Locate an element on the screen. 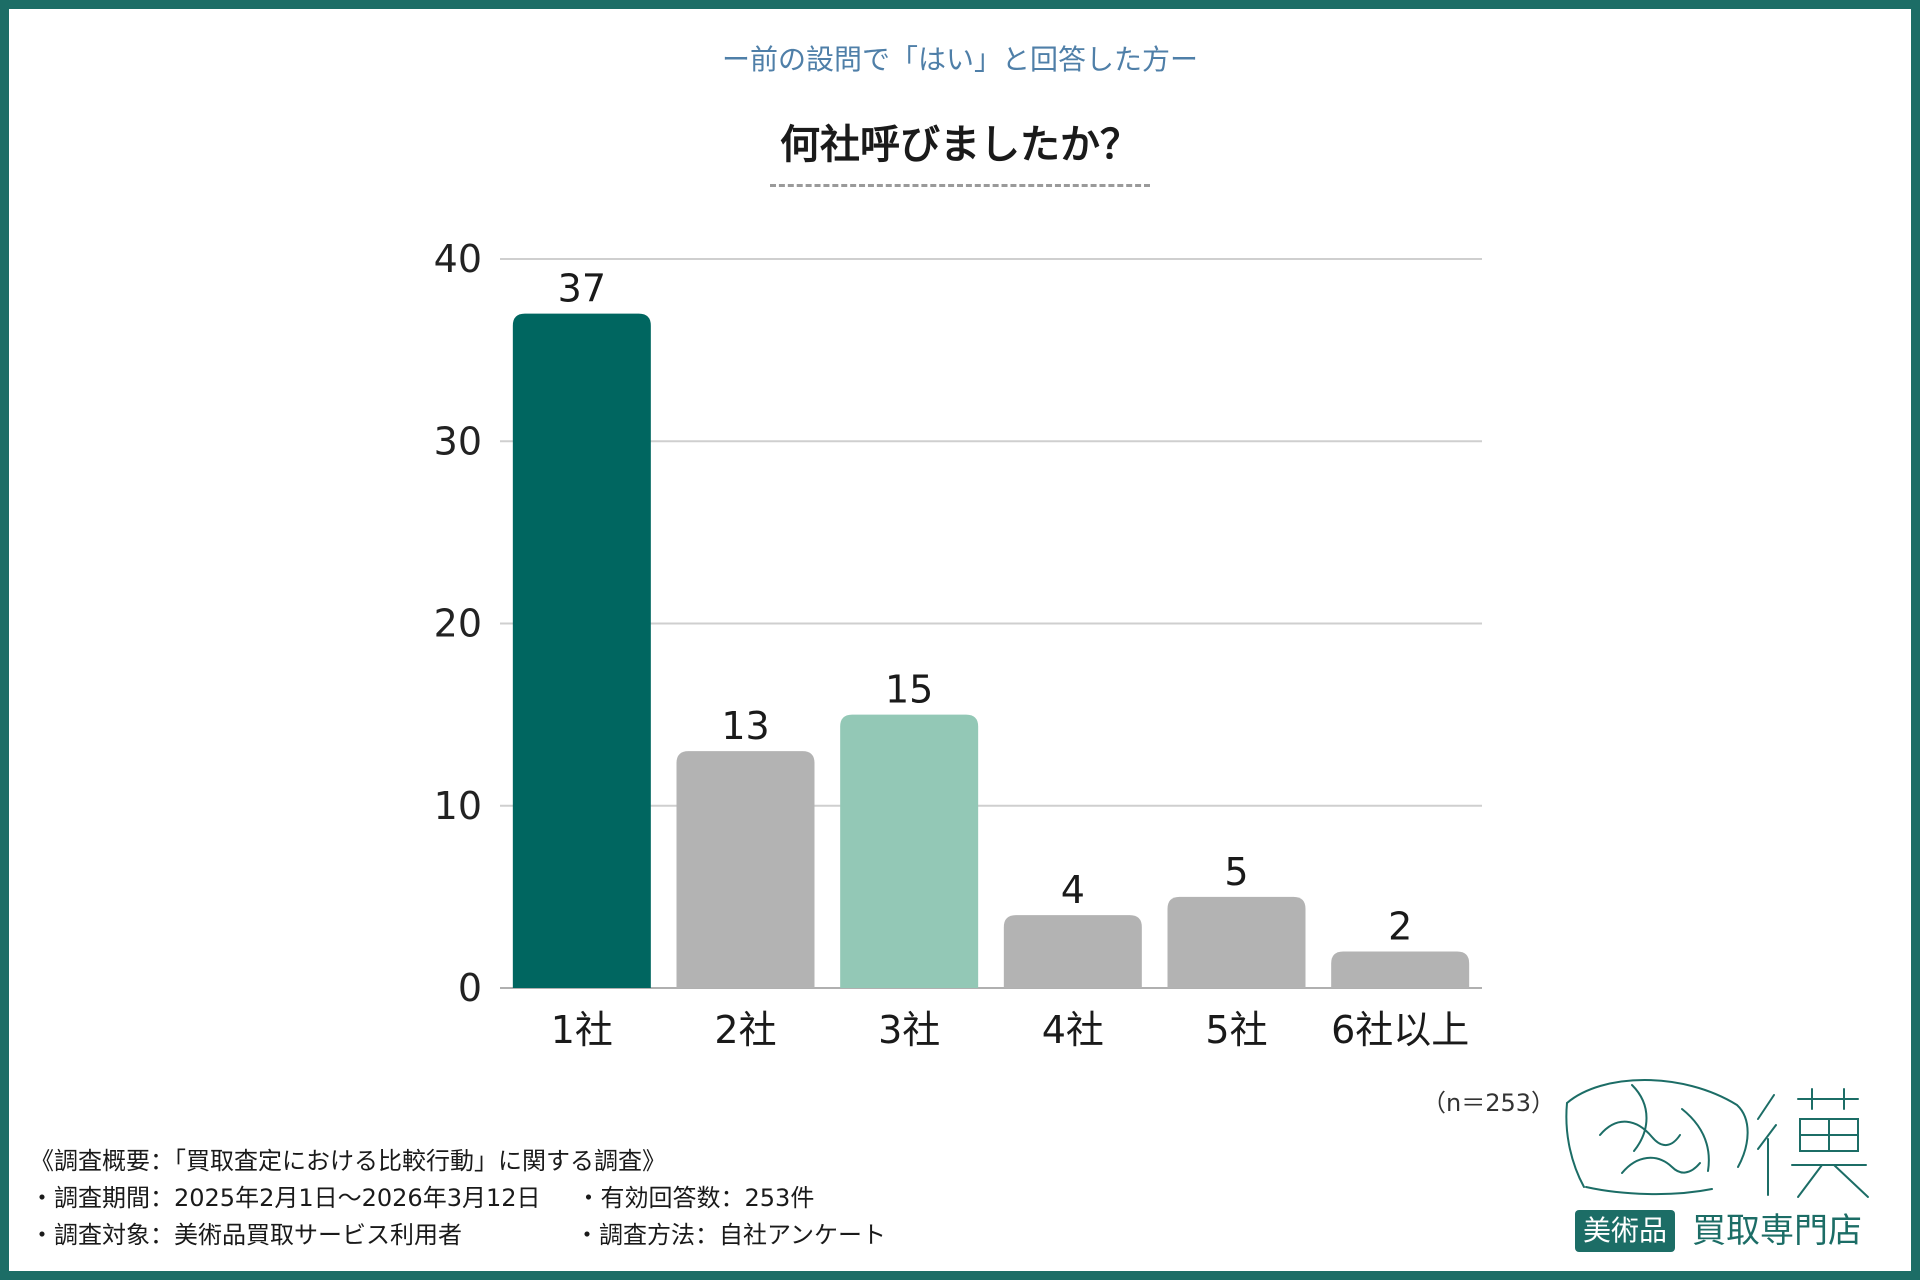 This screenshot has height=1280, width=1920. chart-title: 何社呼びましたか？ is located at coordinates (960, 145).